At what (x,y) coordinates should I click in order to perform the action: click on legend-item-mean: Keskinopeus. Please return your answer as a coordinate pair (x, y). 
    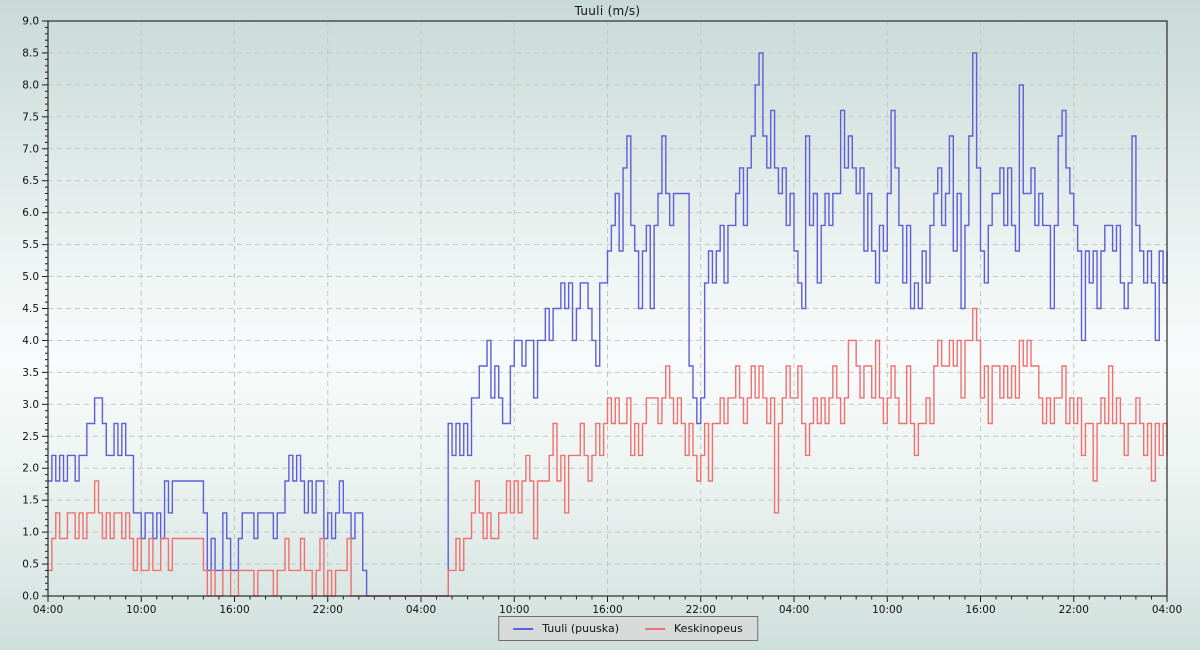
    Looking at the image, I should click on (694, 628).